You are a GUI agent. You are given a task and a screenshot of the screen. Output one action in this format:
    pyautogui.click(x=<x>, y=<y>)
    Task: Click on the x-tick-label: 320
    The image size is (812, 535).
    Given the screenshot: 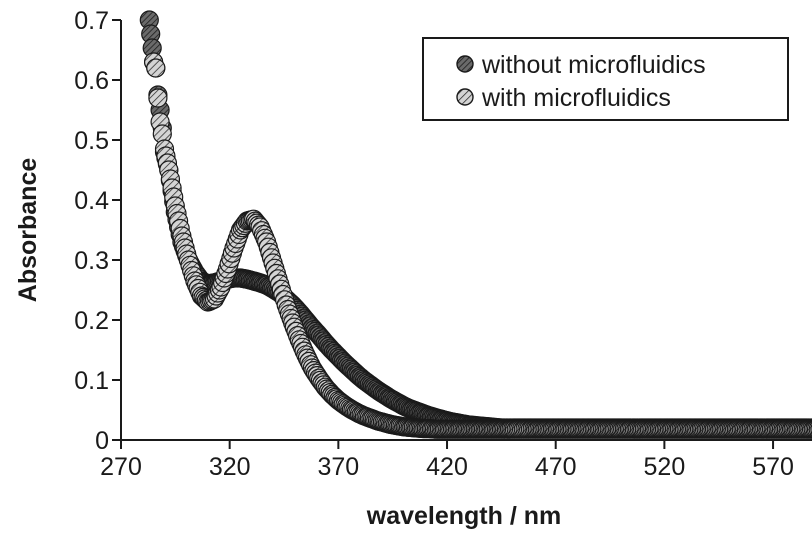 What is the action you would take?
    pyautogui.click(x=230, y=467)
    